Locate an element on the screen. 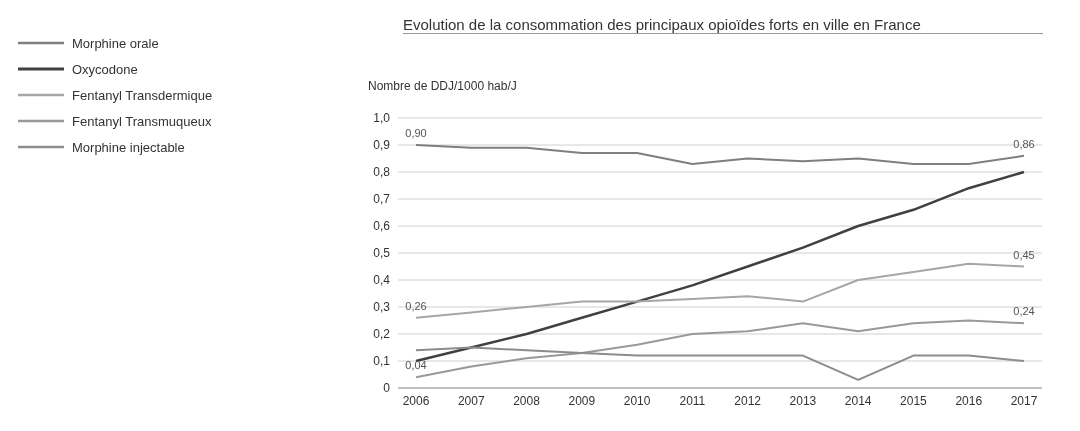  y-tick-label: 0,6 is located at coordinates (382, 226).